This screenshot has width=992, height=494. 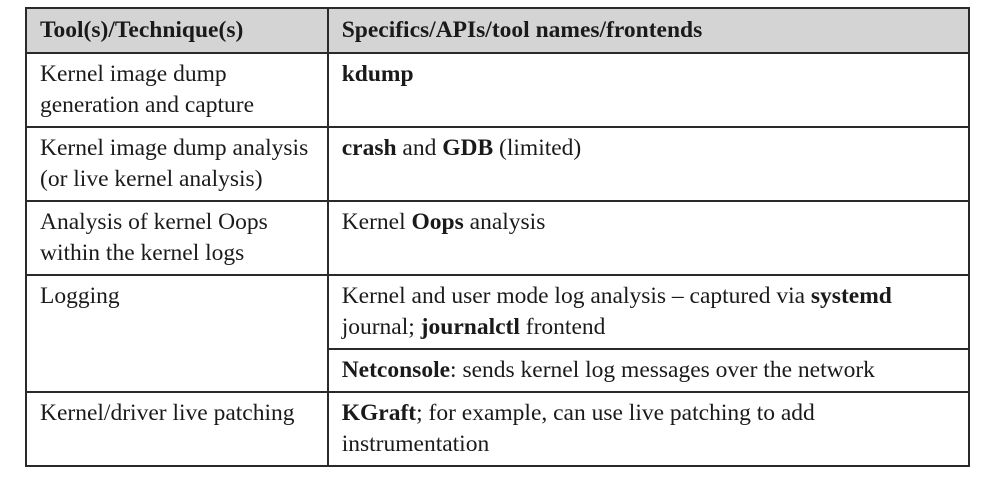 I want to click on tool-cell: Kernel image dump generation and capture, so click(x=177, y=90).